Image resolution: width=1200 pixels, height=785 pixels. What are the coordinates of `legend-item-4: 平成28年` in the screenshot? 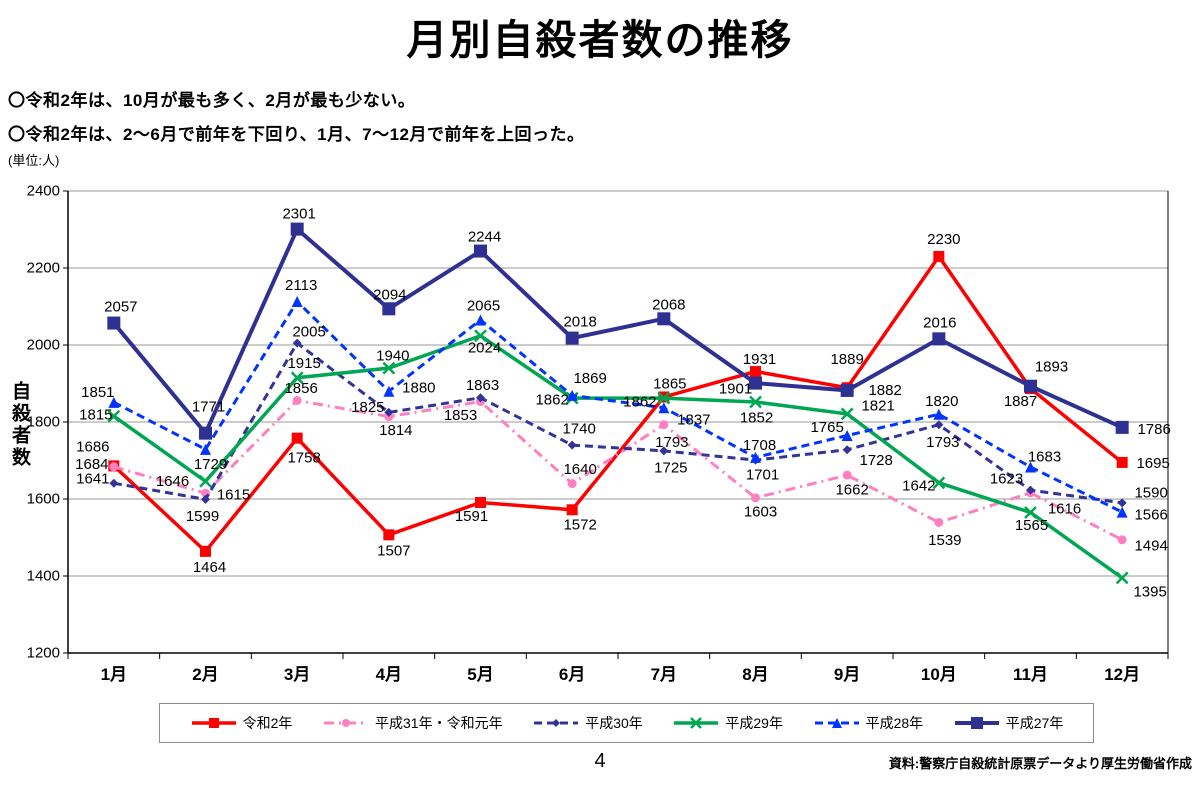 It's located at (868, 723).